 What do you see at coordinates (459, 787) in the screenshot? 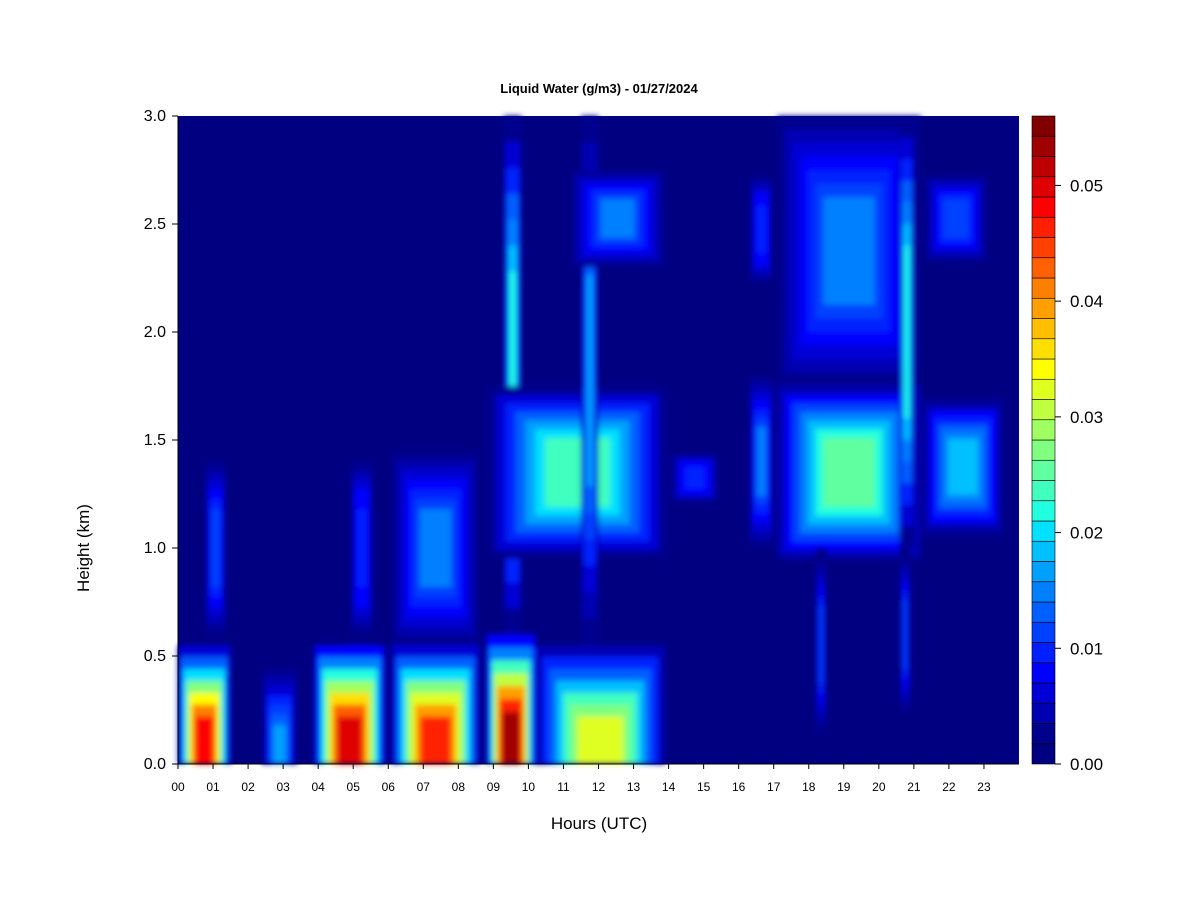
I see `x-tick-label: 08` at bounding box center [459, 787].